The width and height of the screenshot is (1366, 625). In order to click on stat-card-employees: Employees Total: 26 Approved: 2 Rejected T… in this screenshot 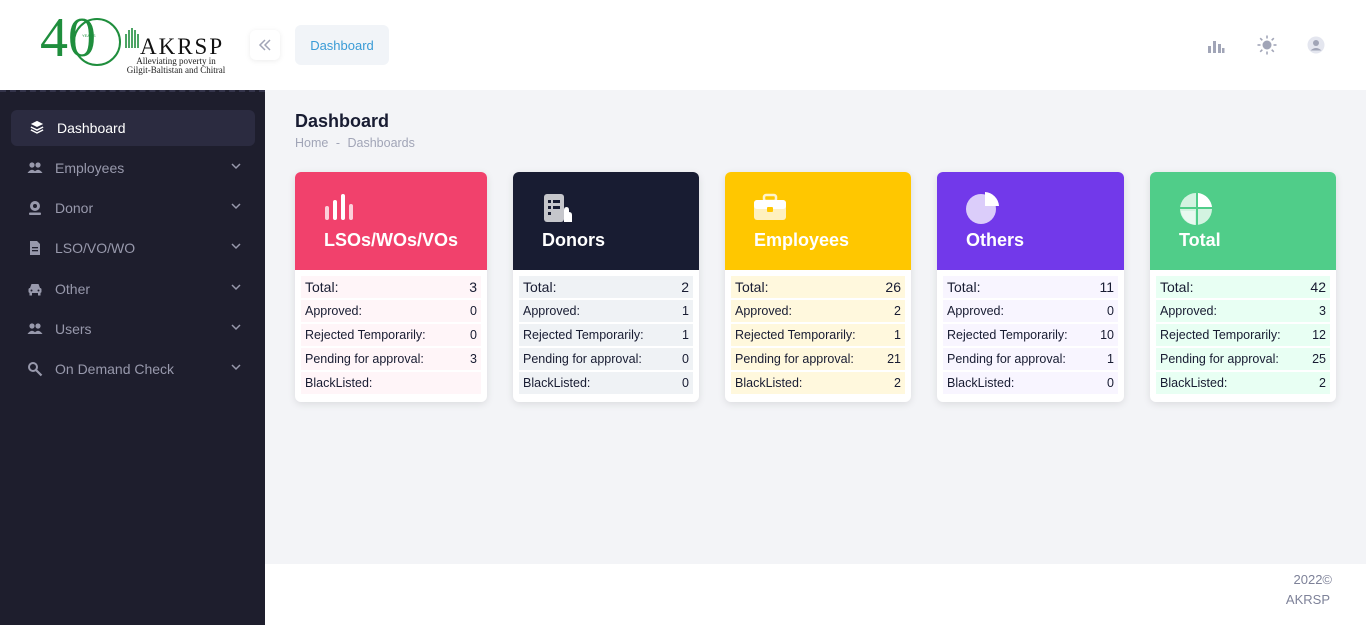, I will do `click(818, 287)`.